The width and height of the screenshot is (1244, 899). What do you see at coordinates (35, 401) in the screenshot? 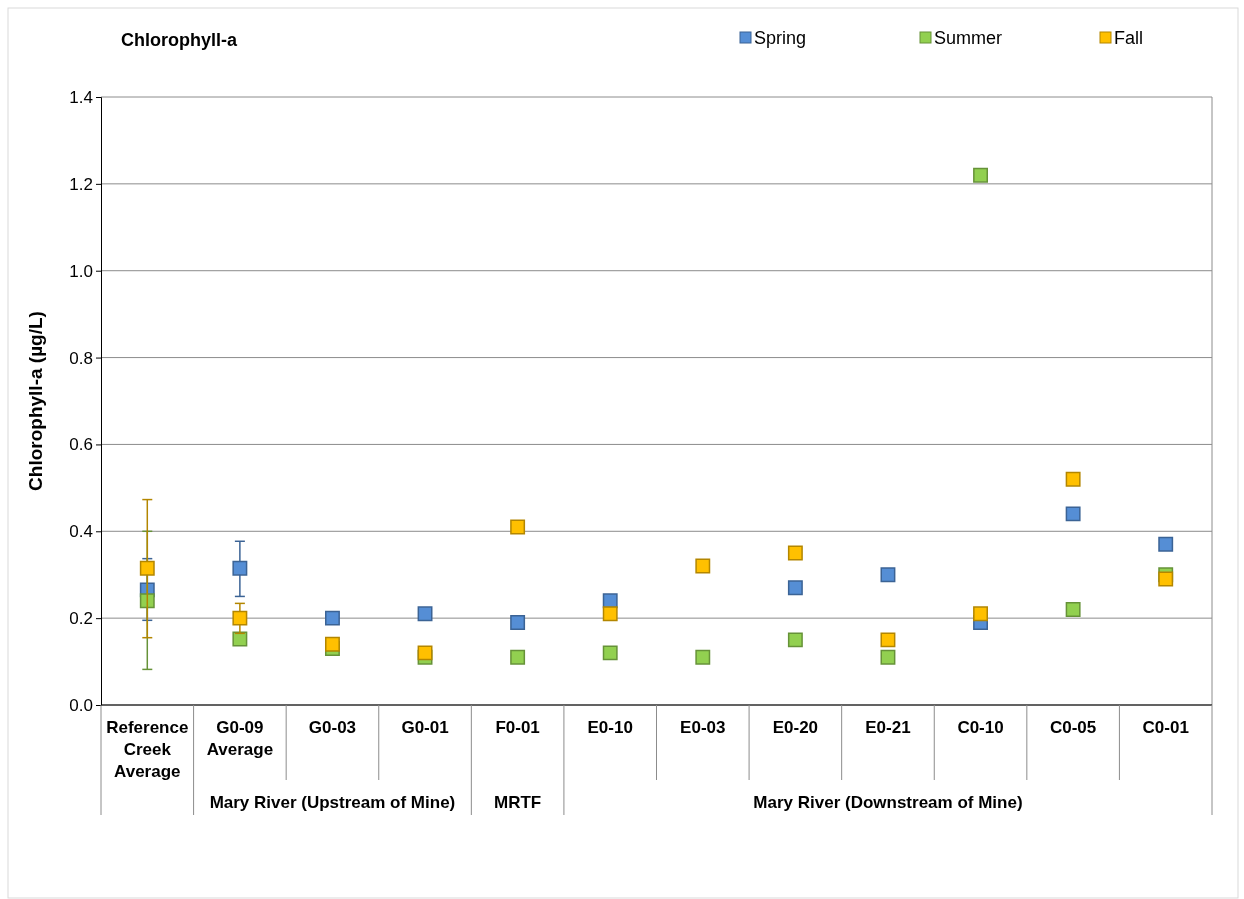
I see `y-axis-title: Chlorophyll-a (µg/L)` at bounding box center [35, 401].